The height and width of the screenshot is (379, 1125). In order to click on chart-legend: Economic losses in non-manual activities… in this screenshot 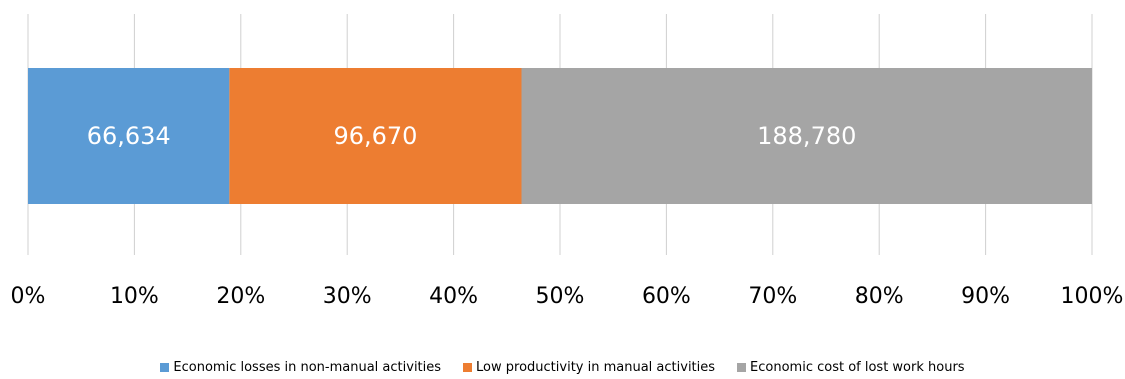, I will do `click(562, 367)`.